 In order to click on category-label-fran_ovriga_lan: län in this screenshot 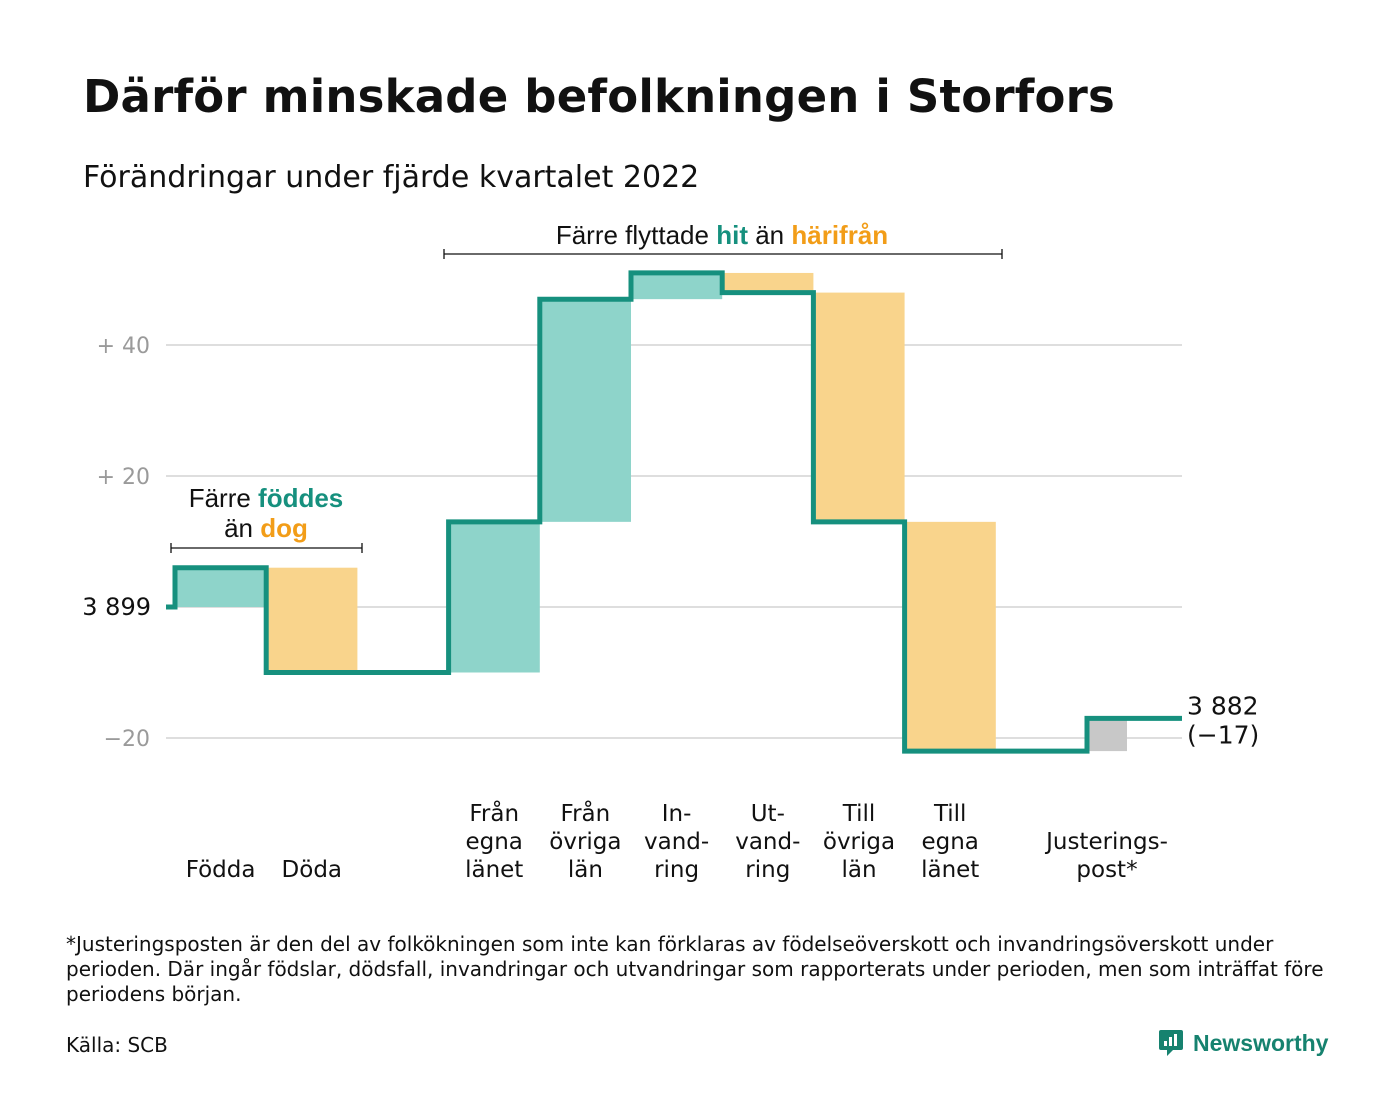, I will do `click(585, 870)`.